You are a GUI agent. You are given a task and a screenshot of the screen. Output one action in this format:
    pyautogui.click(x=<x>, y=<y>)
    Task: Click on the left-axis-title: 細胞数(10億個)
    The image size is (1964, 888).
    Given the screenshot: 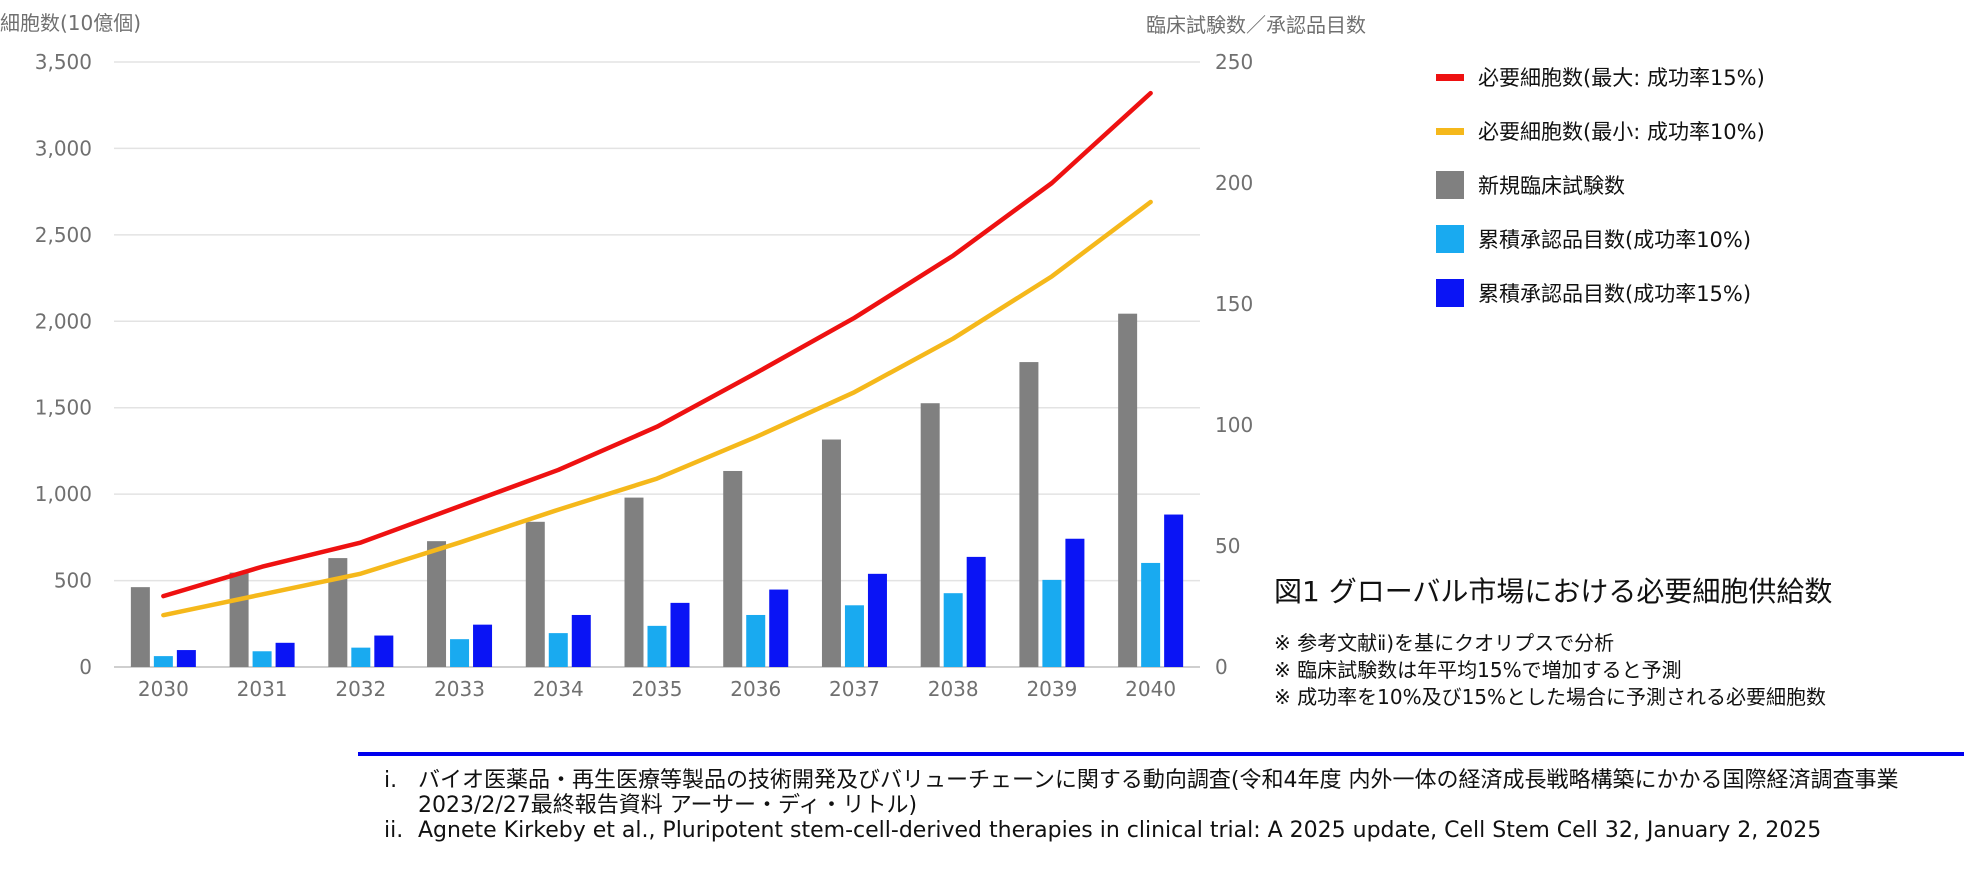 What is the action you would take?
    pyautogui.click(x=70, y=23)
    